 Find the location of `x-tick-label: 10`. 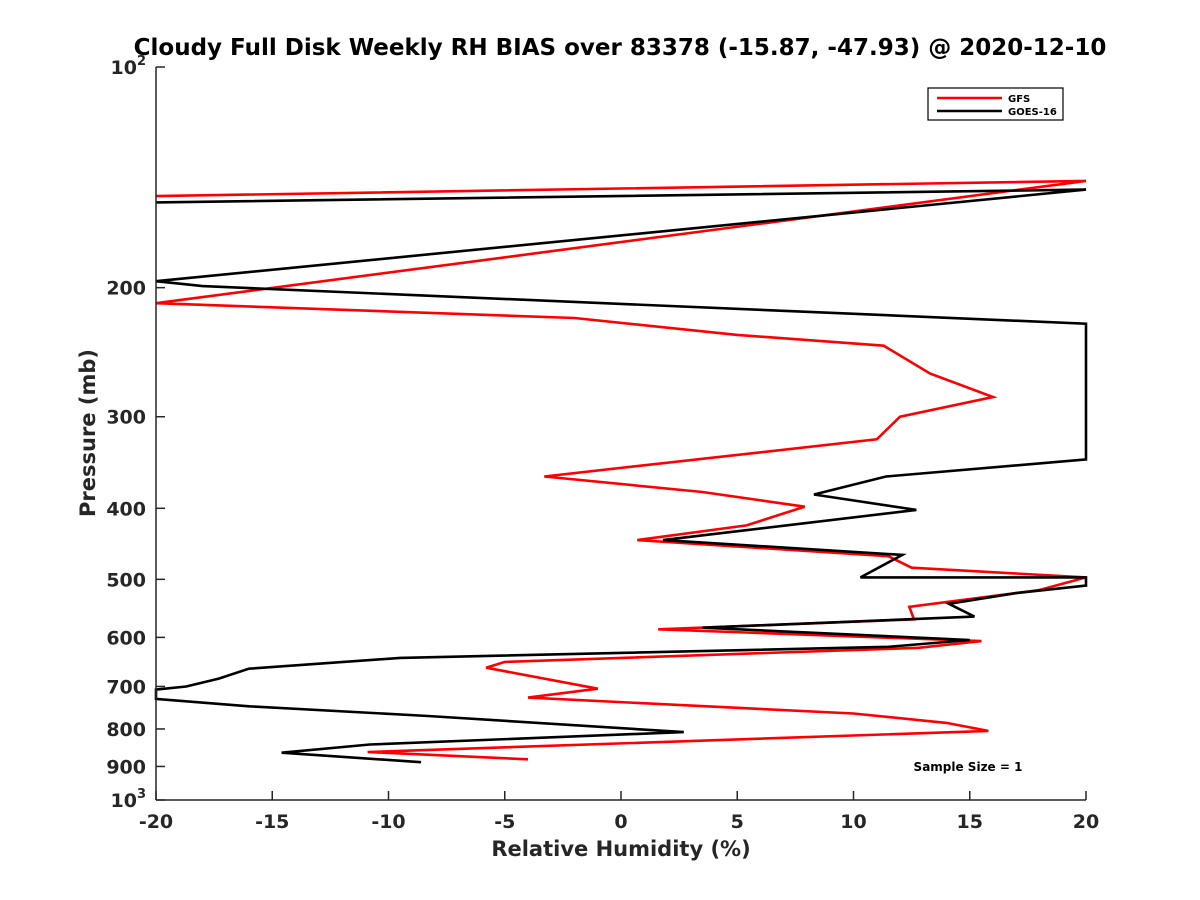

x-tick-label: 10 is located at coordinates (853, 822).